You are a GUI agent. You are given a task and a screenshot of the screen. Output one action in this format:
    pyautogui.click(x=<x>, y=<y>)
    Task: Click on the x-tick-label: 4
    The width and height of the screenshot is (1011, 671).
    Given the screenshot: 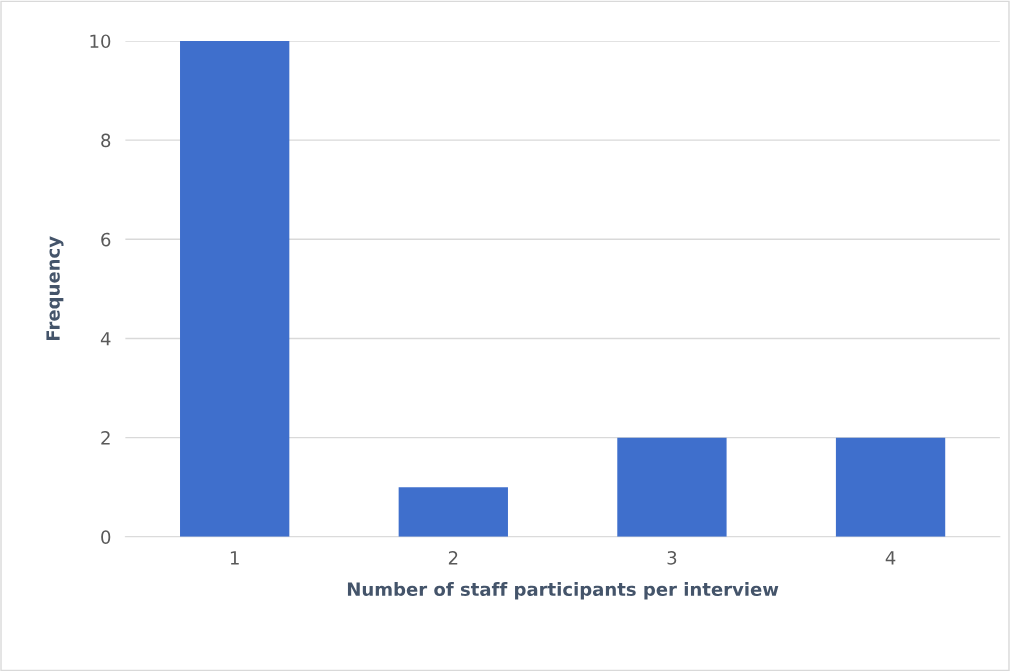 What is the action you would take?
    pyautogui.click(x=890, y=558)
    